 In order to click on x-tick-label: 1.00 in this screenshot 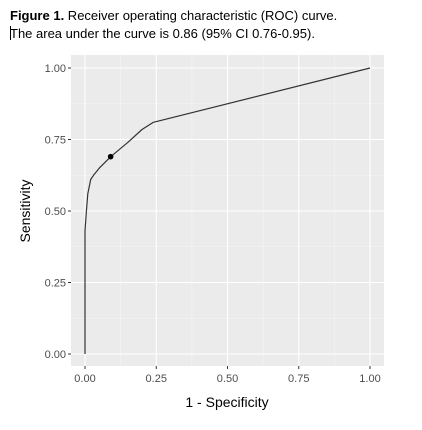, I will do `click(369, 379)`.